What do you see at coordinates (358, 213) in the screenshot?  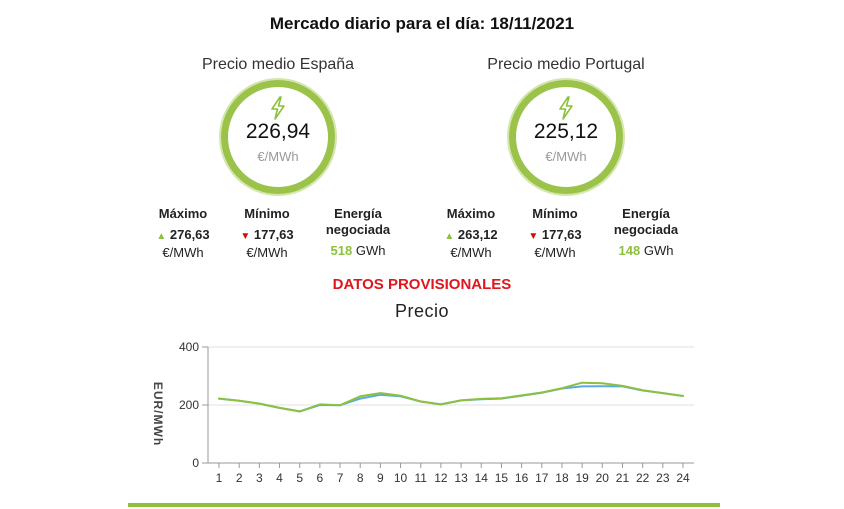 I see `spain-energy-label-1: Energía` at bounding box center [358, 213].